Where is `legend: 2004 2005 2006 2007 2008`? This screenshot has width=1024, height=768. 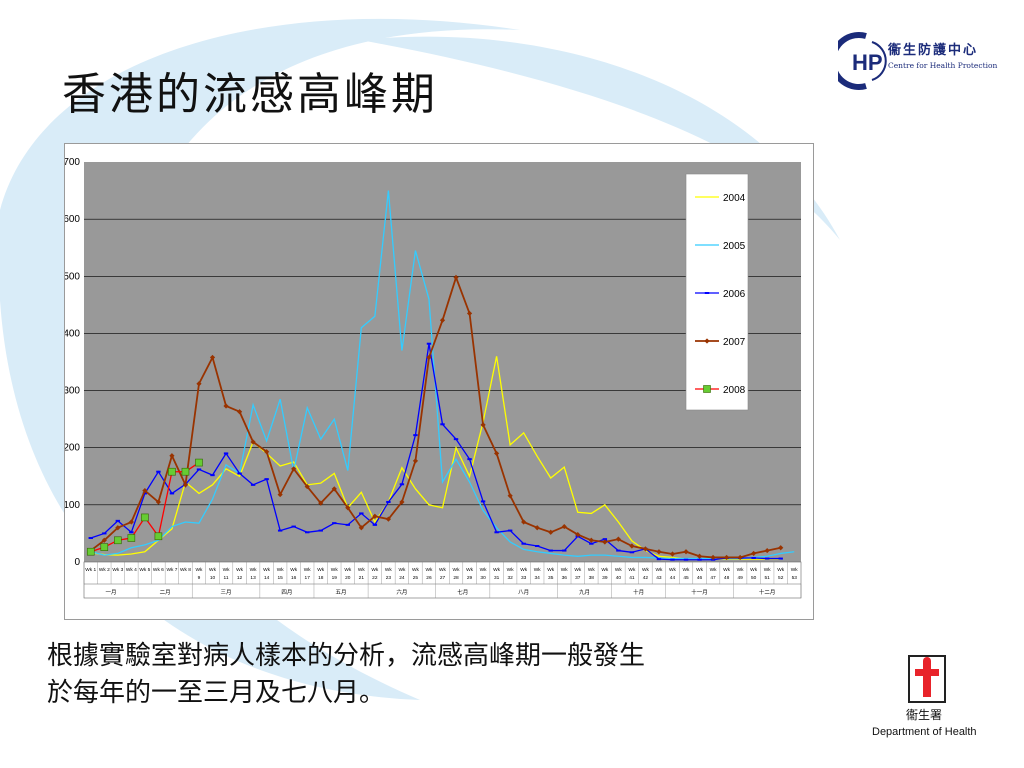
legend: 2004 2005 2006 2007 2008 is located at coordinates (717, 292).